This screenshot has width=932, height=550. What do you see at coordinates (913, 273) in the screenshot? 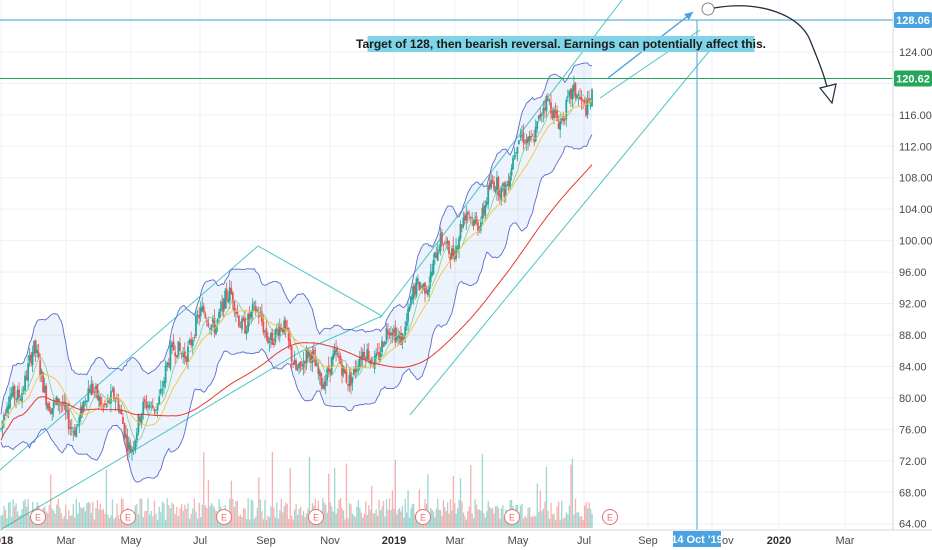
I see `price-tick-label: 96.00` at bounding box center [913, 273].